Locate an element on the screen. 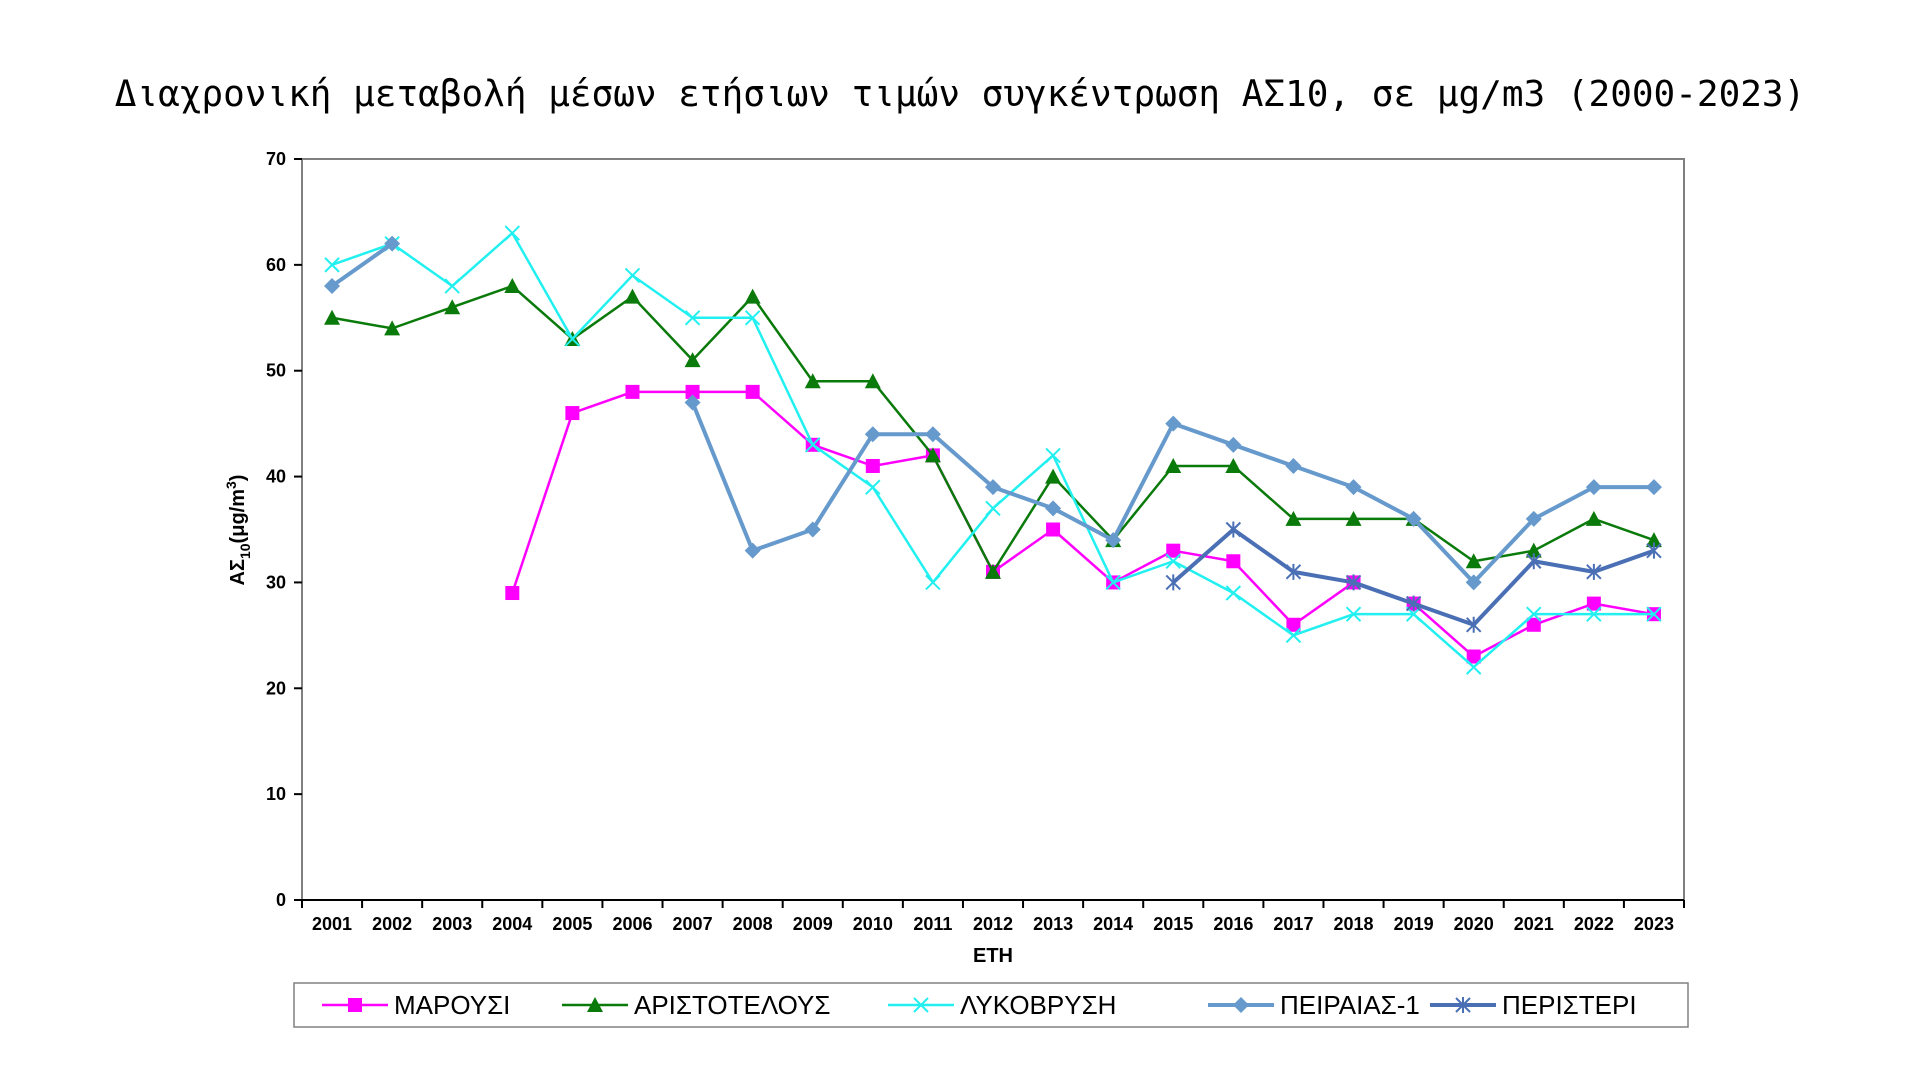 This screenshot has width=1920, height=1080. x-tick-label: 2008 is located at coordinates (753, 924).